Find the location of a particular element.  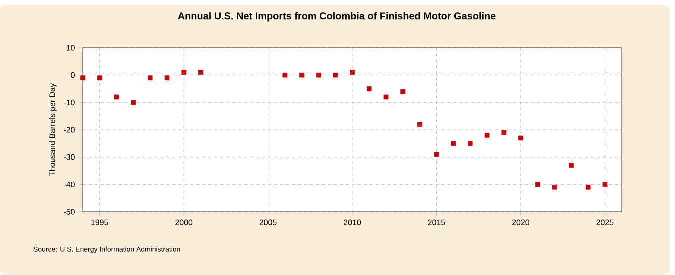

chart-title: Annual U.S. Net Imports from Colombia of Finished Motor Gasoline is located at coordinates (337, 17).